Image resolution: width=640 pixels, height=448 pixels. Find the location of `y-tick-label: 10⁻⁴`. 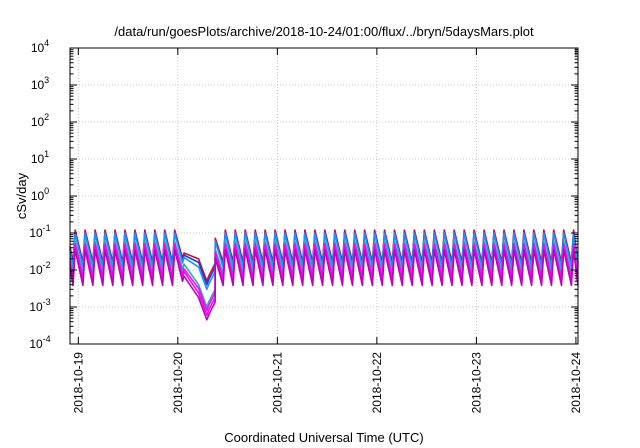

y-tick-label: 10⁻⁴ is located at coordinates (39, 342).